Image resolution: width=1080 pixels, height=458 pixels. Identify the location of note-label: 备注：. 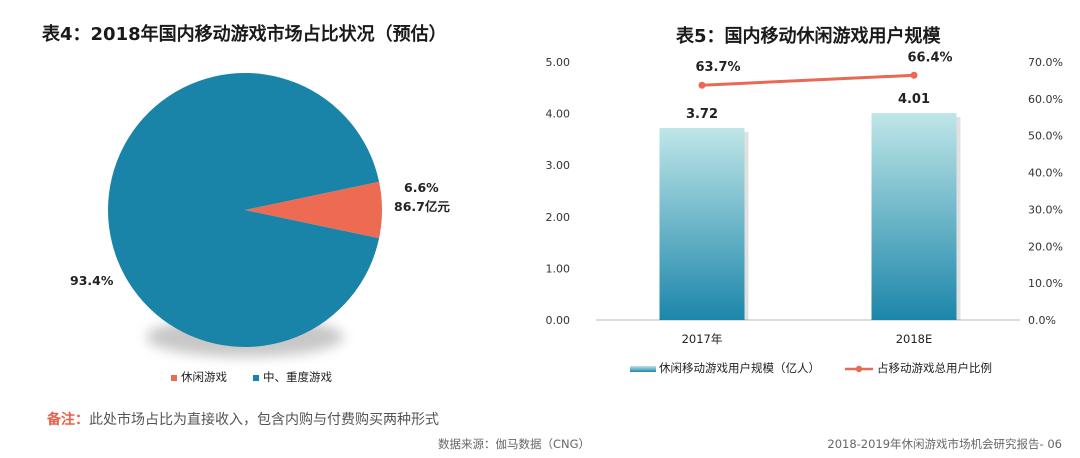
(68, 420).